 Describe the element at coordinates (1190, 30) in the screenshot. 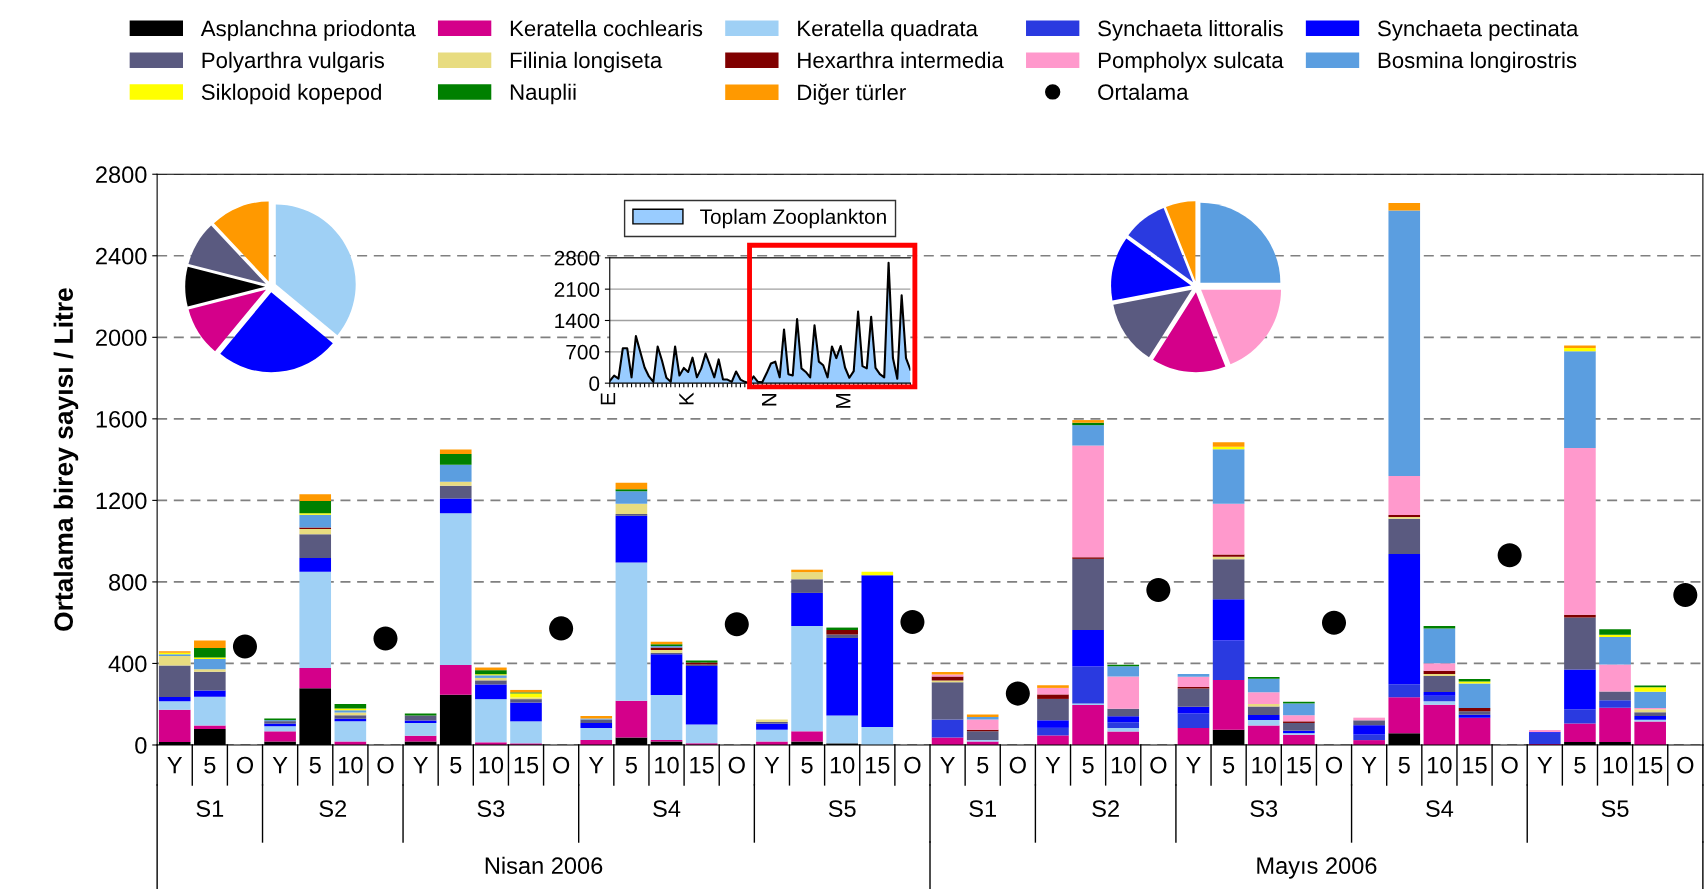

I see `legend-label: Synchaeta littoralis` at that location.